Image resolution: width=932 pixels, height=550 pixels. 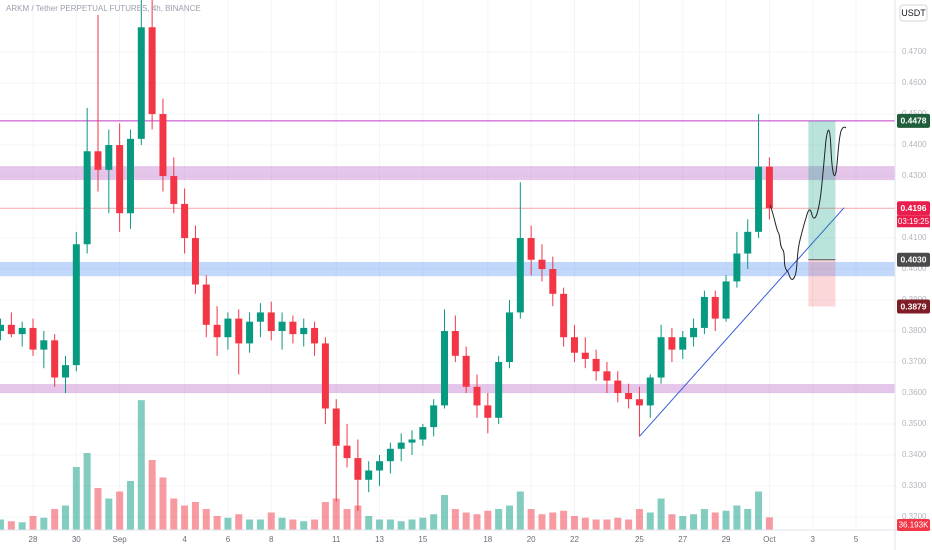 What do you see at coordinates (228, 539) in the screenshot?
I see `x-tick-label: 6` at bounding box center [228, 539].